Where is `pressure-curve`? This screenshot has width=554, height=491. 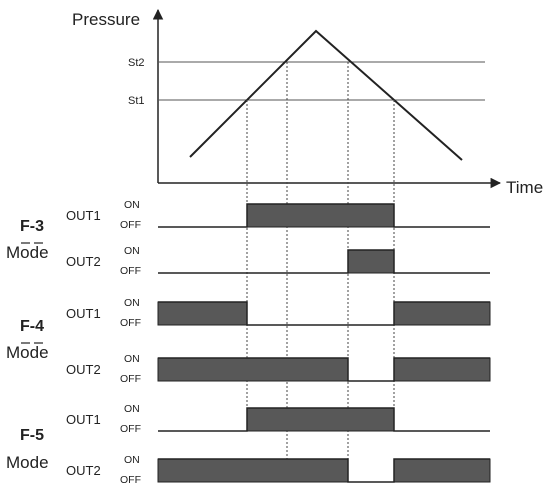 pressure-curve is located at coordinates (326, 95).